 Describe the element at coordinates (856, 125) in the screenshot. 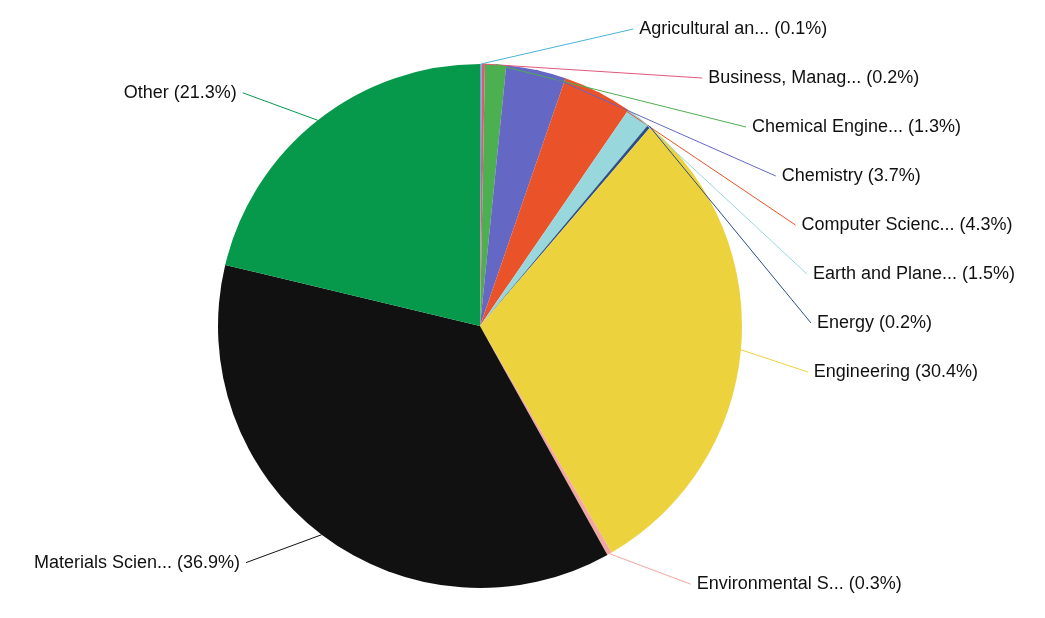

I see `slice-label: Chemical Engine... (1.3%)` at that location.